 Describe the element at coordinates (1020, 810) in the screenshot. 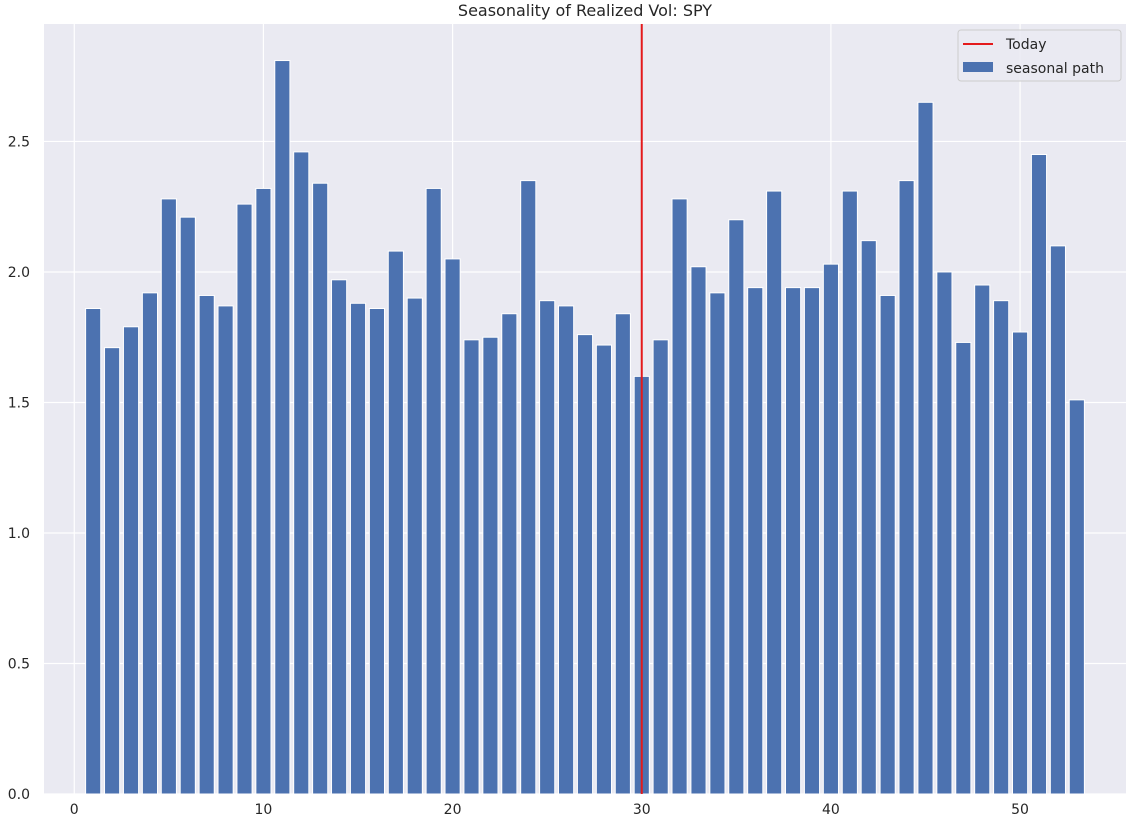

I see `x-tick-label: 50` at that location.